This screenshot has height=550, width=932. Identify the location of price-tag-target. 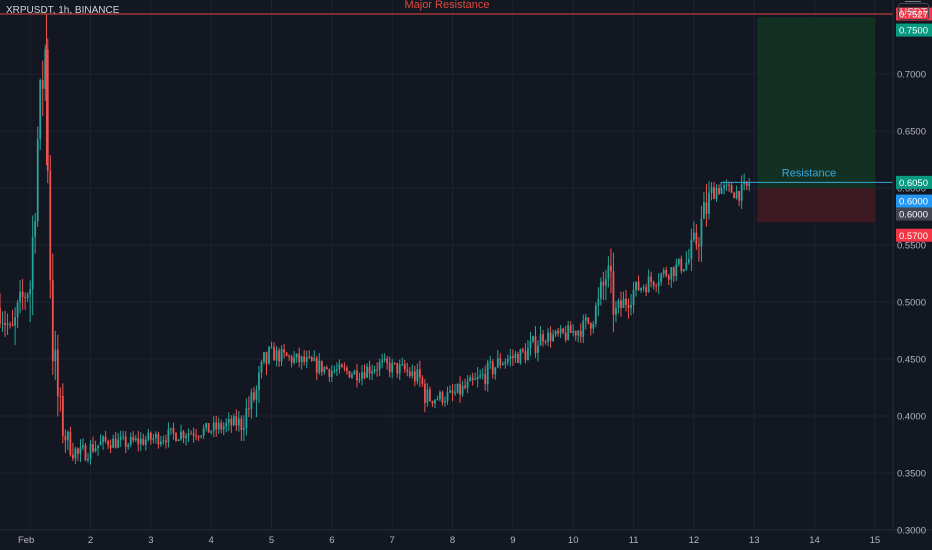
(914, 30).